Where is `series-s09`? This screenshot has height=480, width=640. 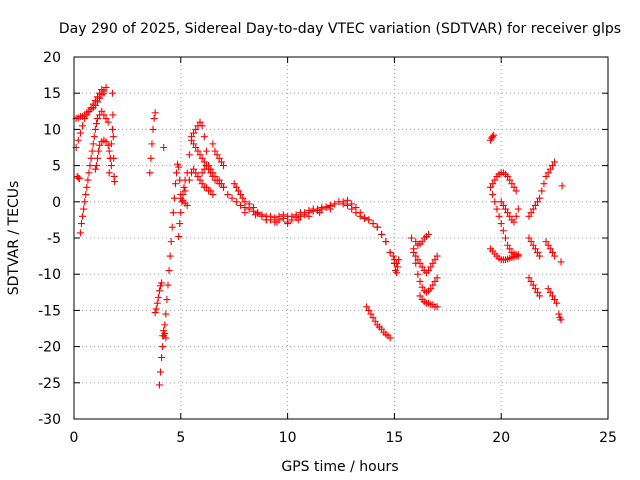
series-s09 is located at coordinates (158, 298).